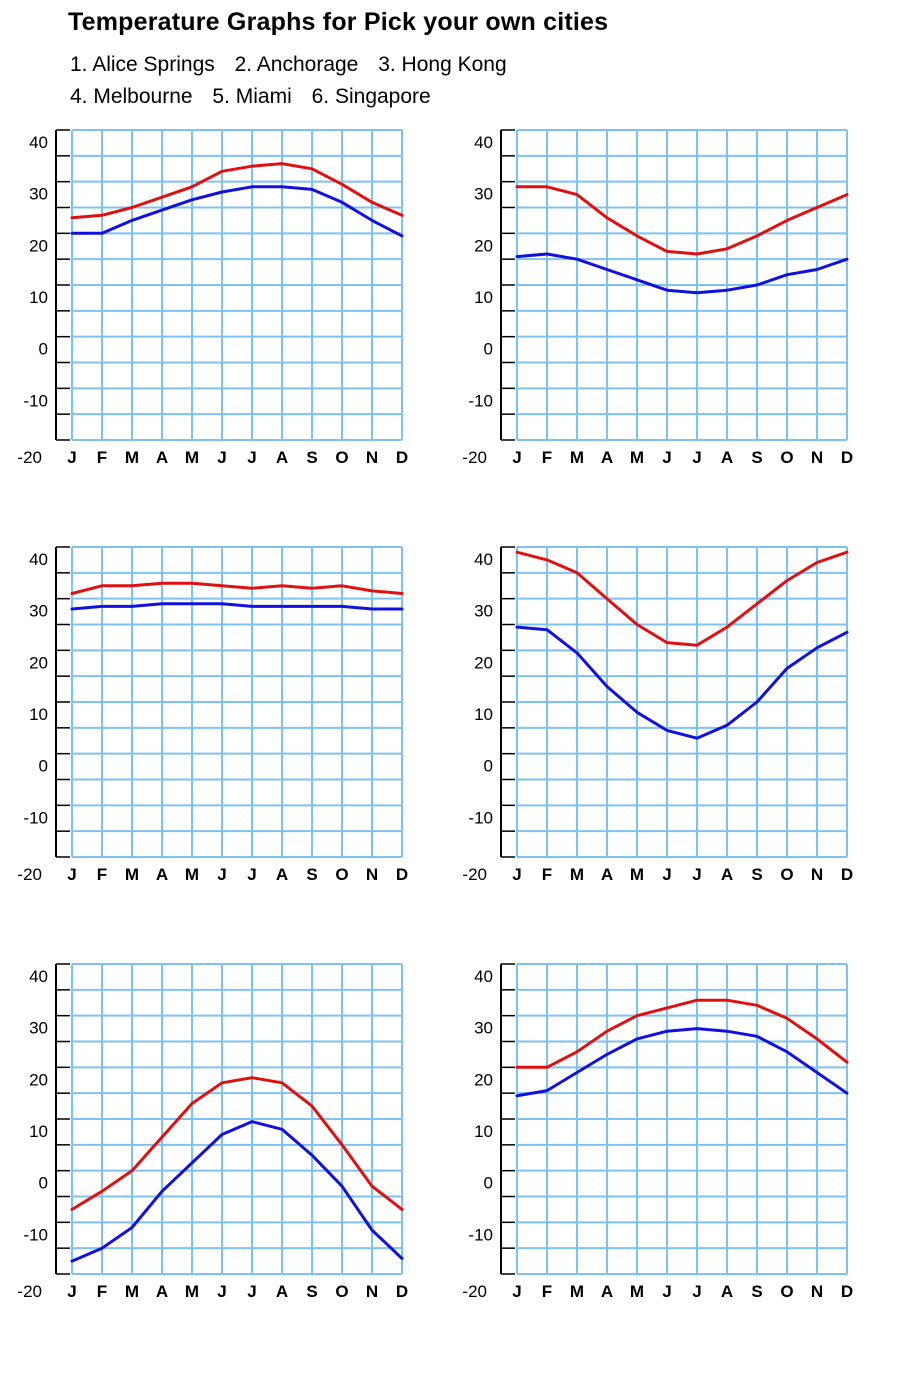  What do you see at coordinates (442, 64) in the screenshot?
I see `city-item: 3. Hong Kong` at bounding box center [442, 64].